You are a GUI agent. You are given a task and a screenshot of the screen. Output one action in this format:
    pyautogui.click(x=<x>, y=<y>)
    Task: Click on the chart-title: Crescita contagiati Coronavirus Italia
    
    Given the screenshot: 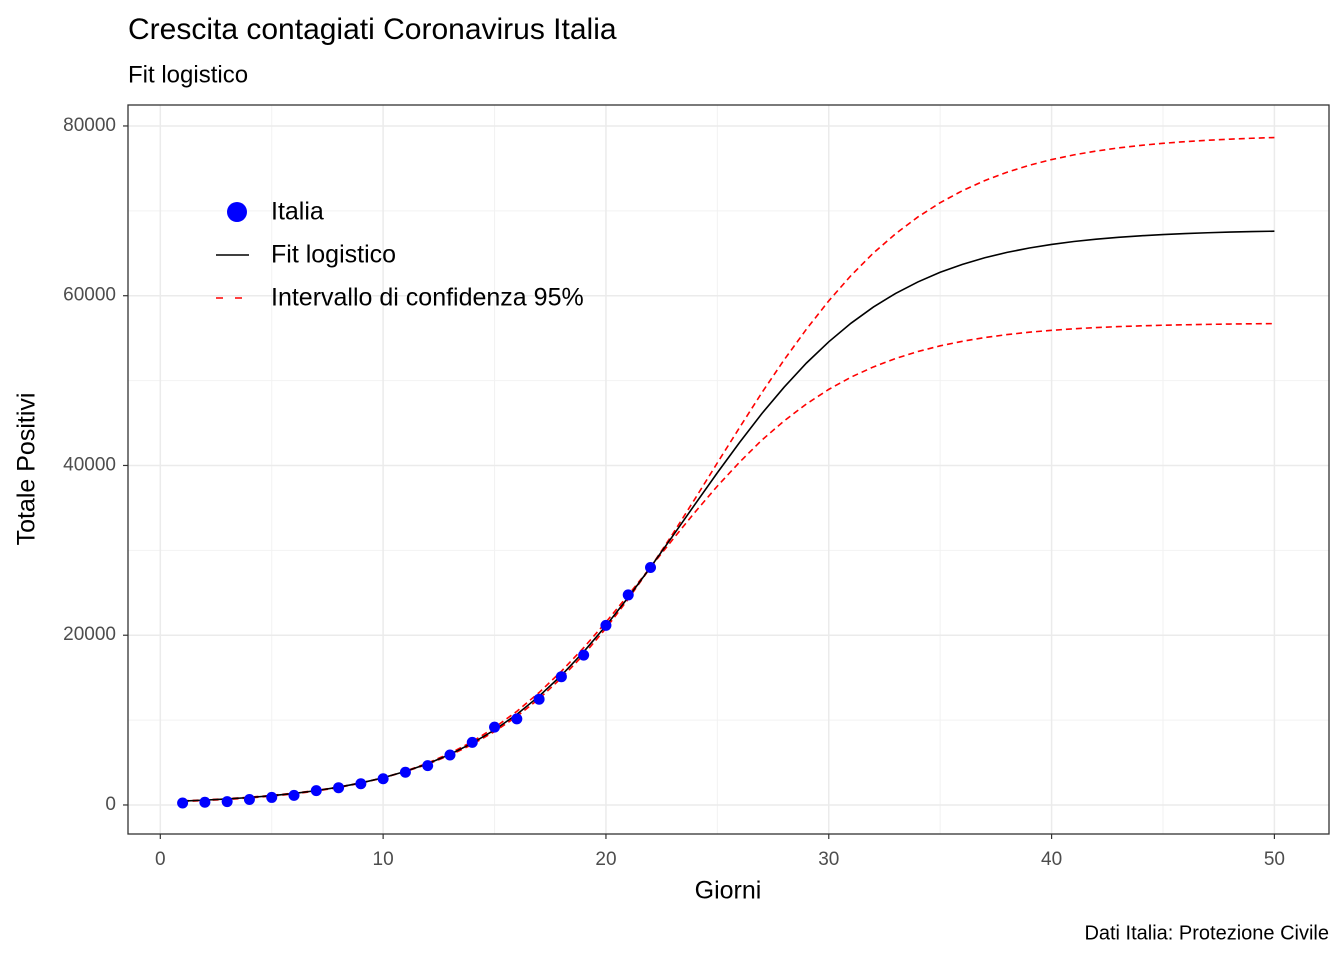 What is the action you would take?
    pyautogui.click(x=372, y=29)
    